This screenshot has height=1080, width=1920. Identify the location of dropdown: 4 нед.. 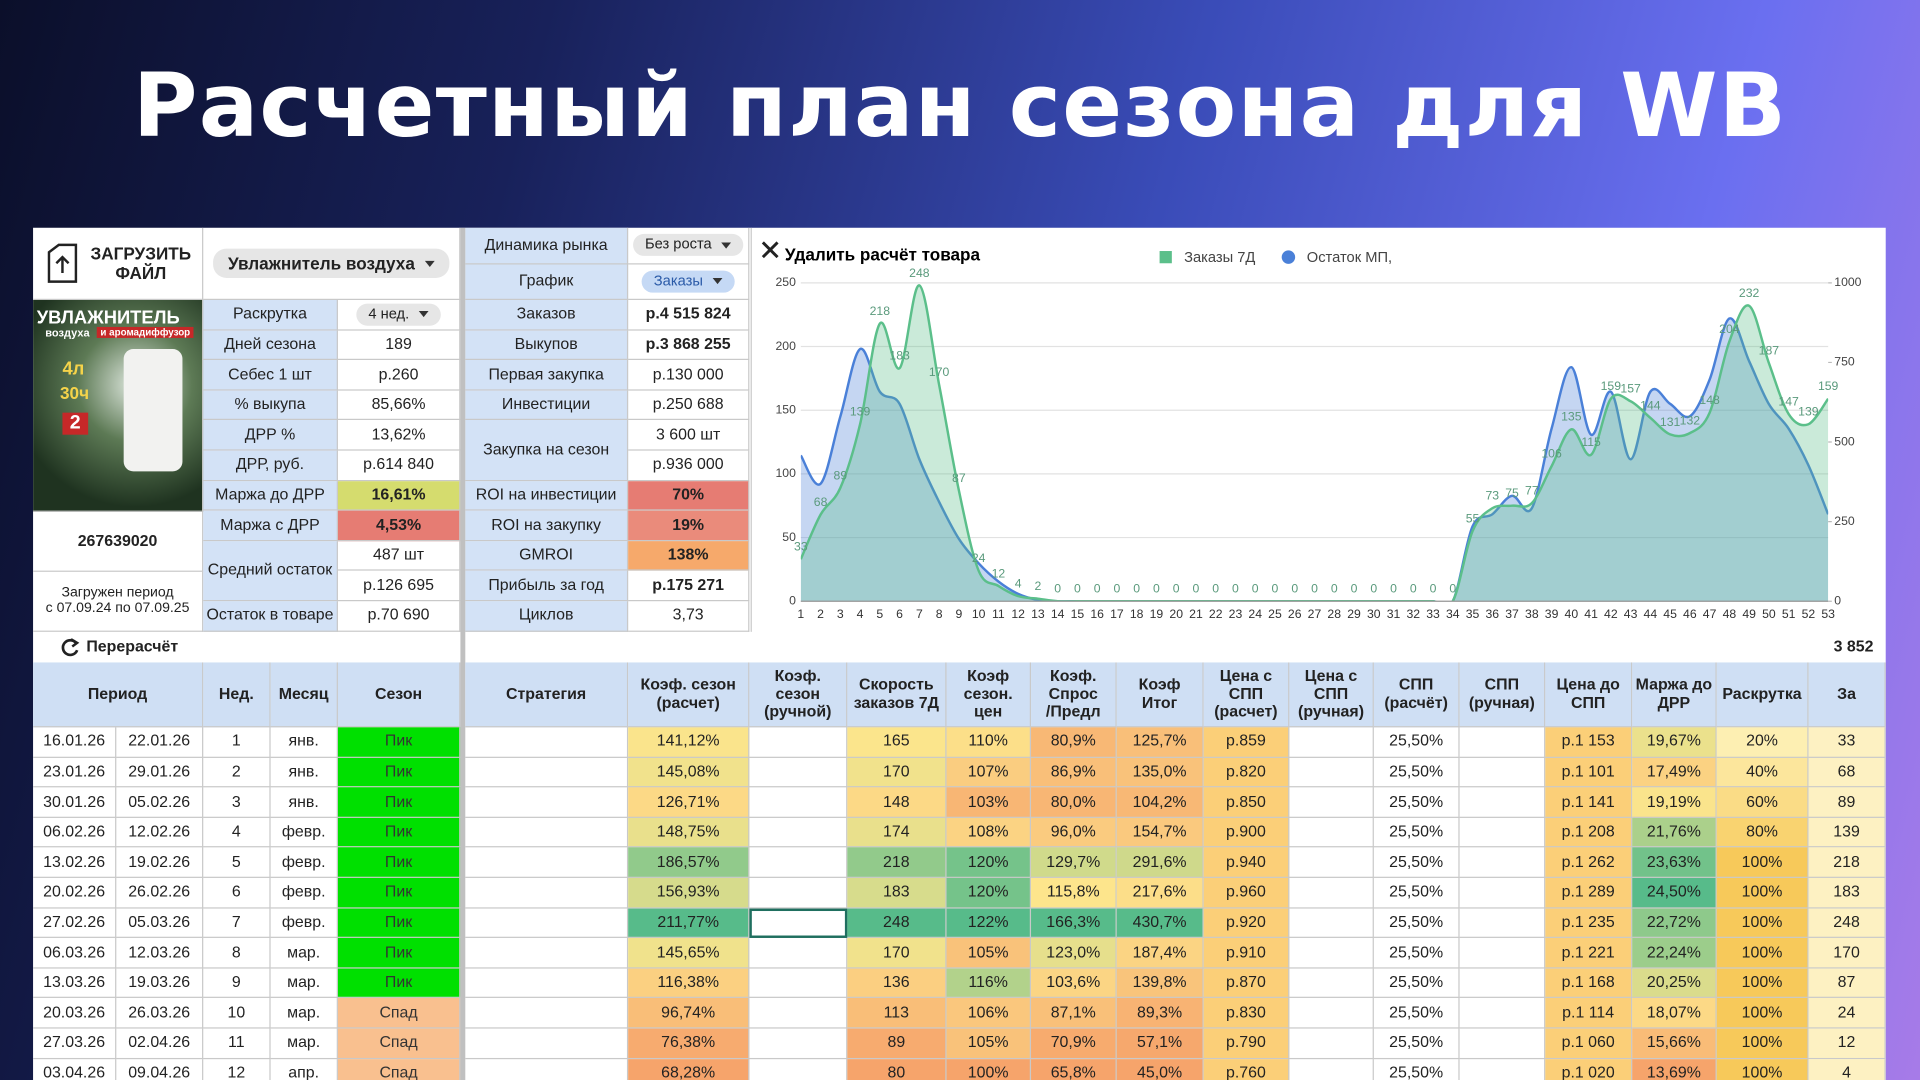
(399, 314).